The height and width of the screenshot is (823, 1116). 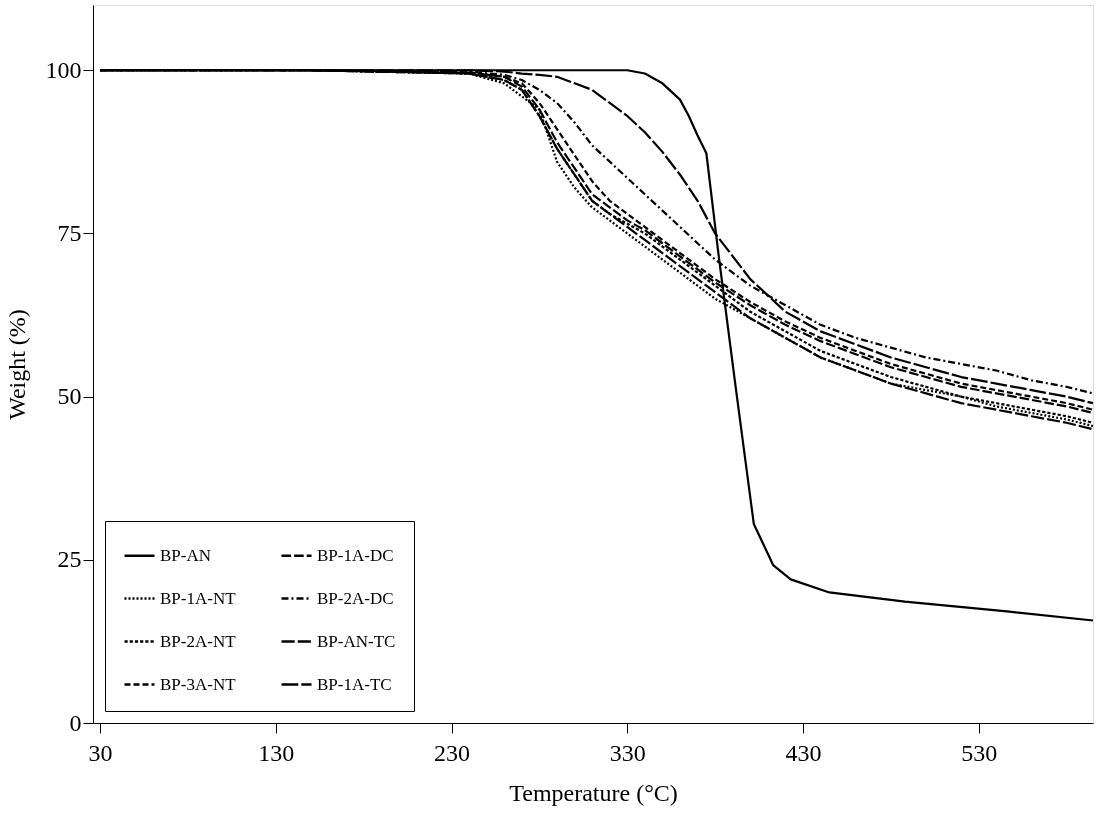 I want to click on legend-label: BP-AN, so click(x=186, y=555).